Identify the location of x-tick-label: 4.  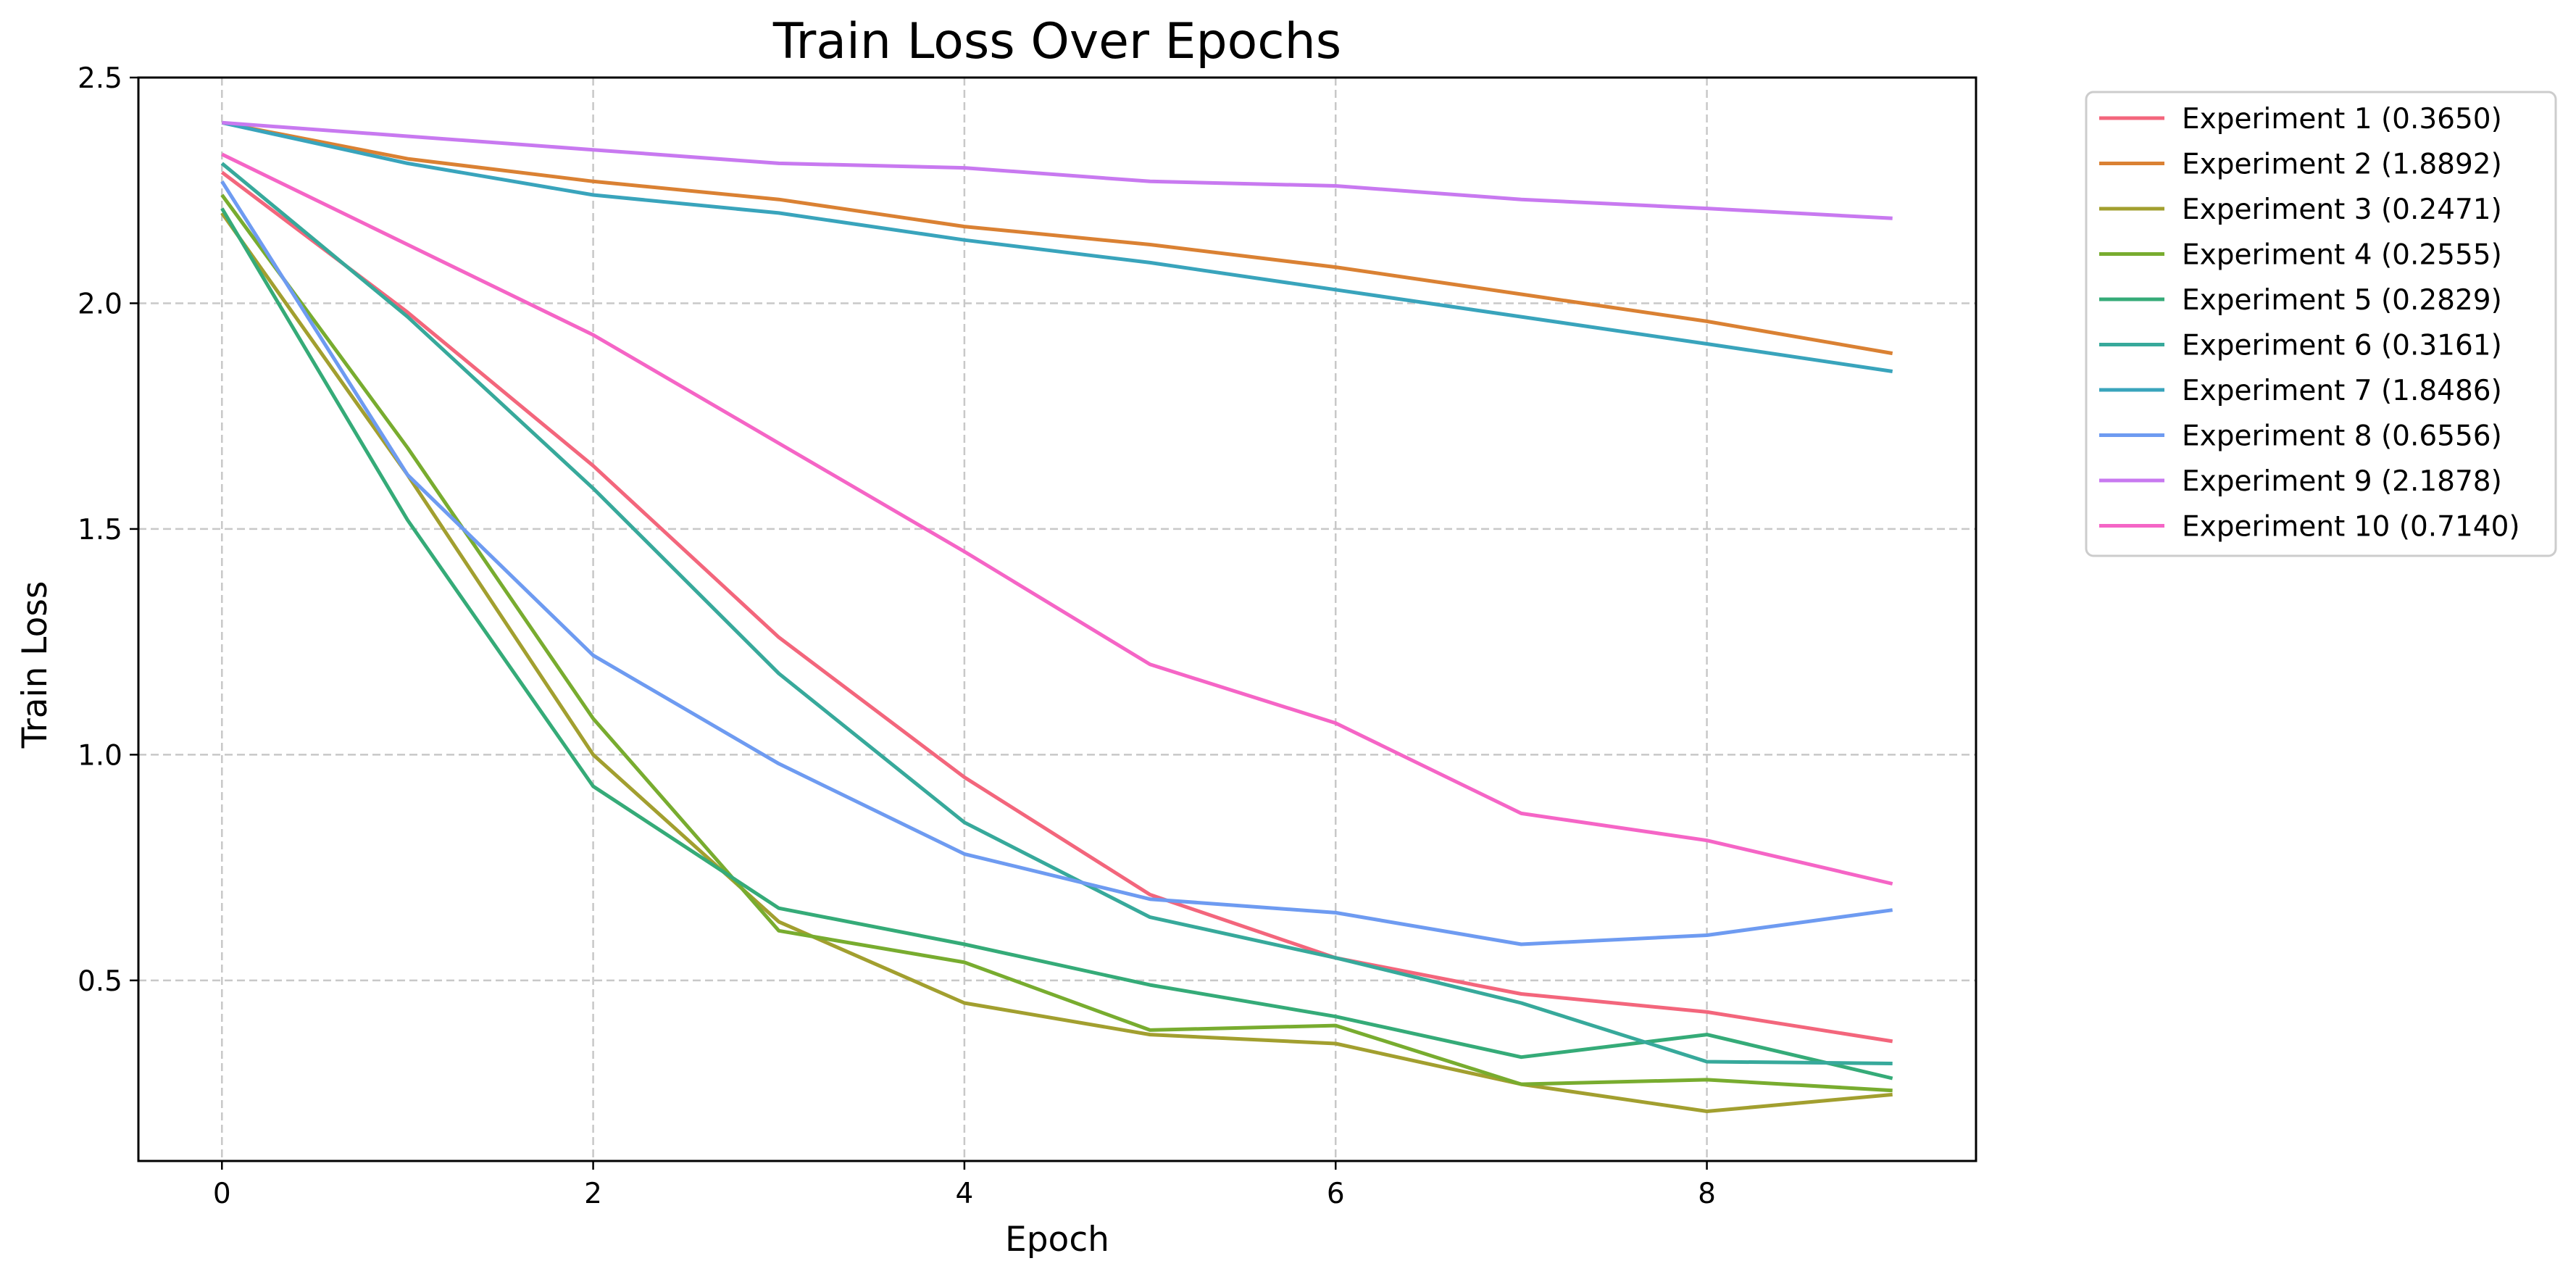
(965, 1194).